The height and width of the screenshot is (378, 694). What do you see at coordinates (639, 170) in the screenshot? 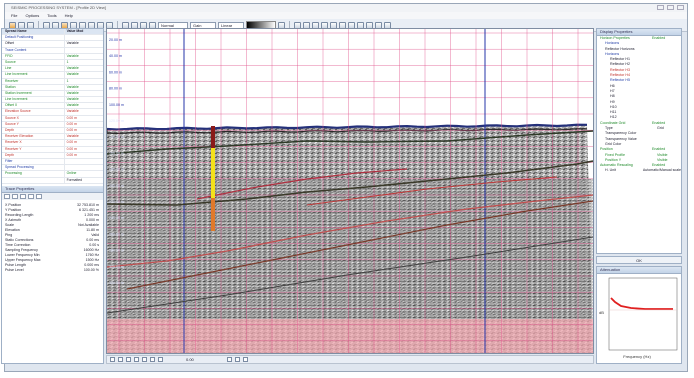
I see `display-tree-item: H. Unit Automatic/Manual scale` at bounding box center [639, 170].